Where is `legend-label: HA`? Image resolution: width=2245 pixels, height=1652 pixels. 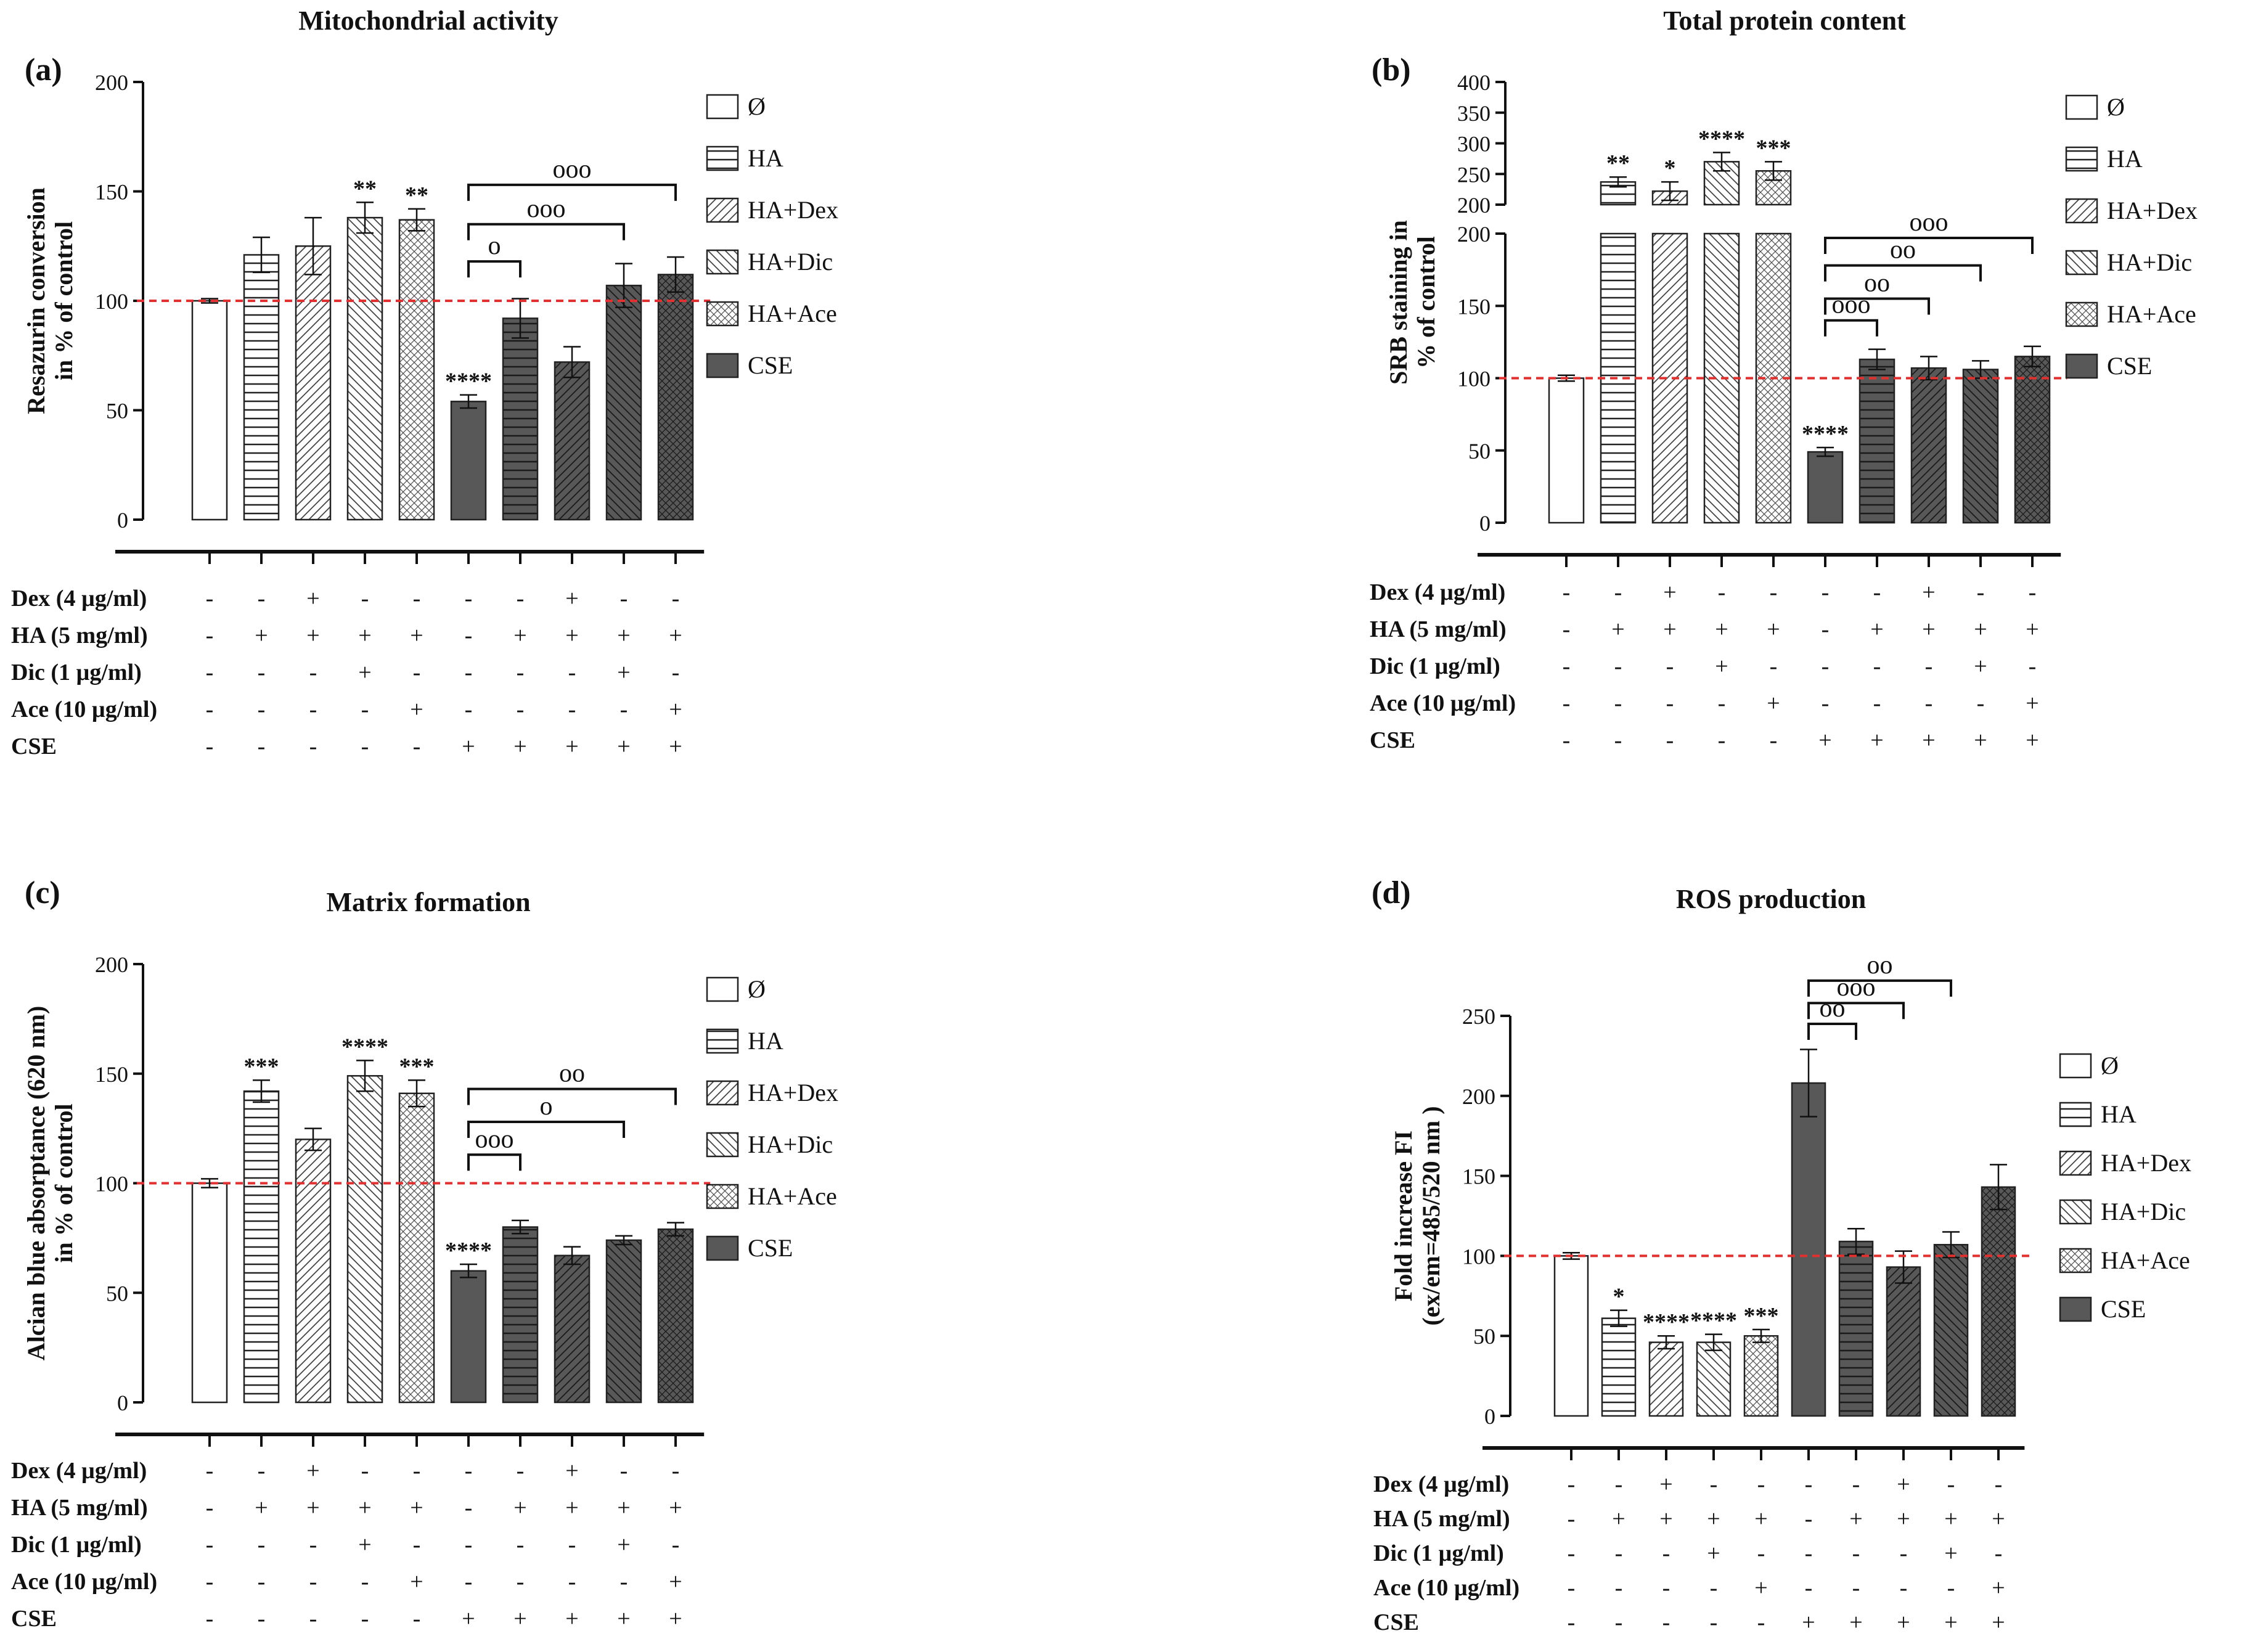 legend-label: HA is located at coordinates (765, 1041).